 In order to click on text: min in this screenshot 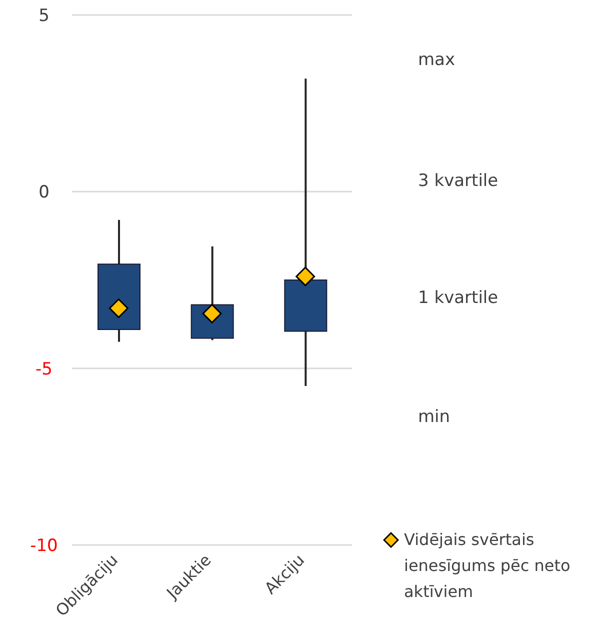, I will do `click(434, 417)`.